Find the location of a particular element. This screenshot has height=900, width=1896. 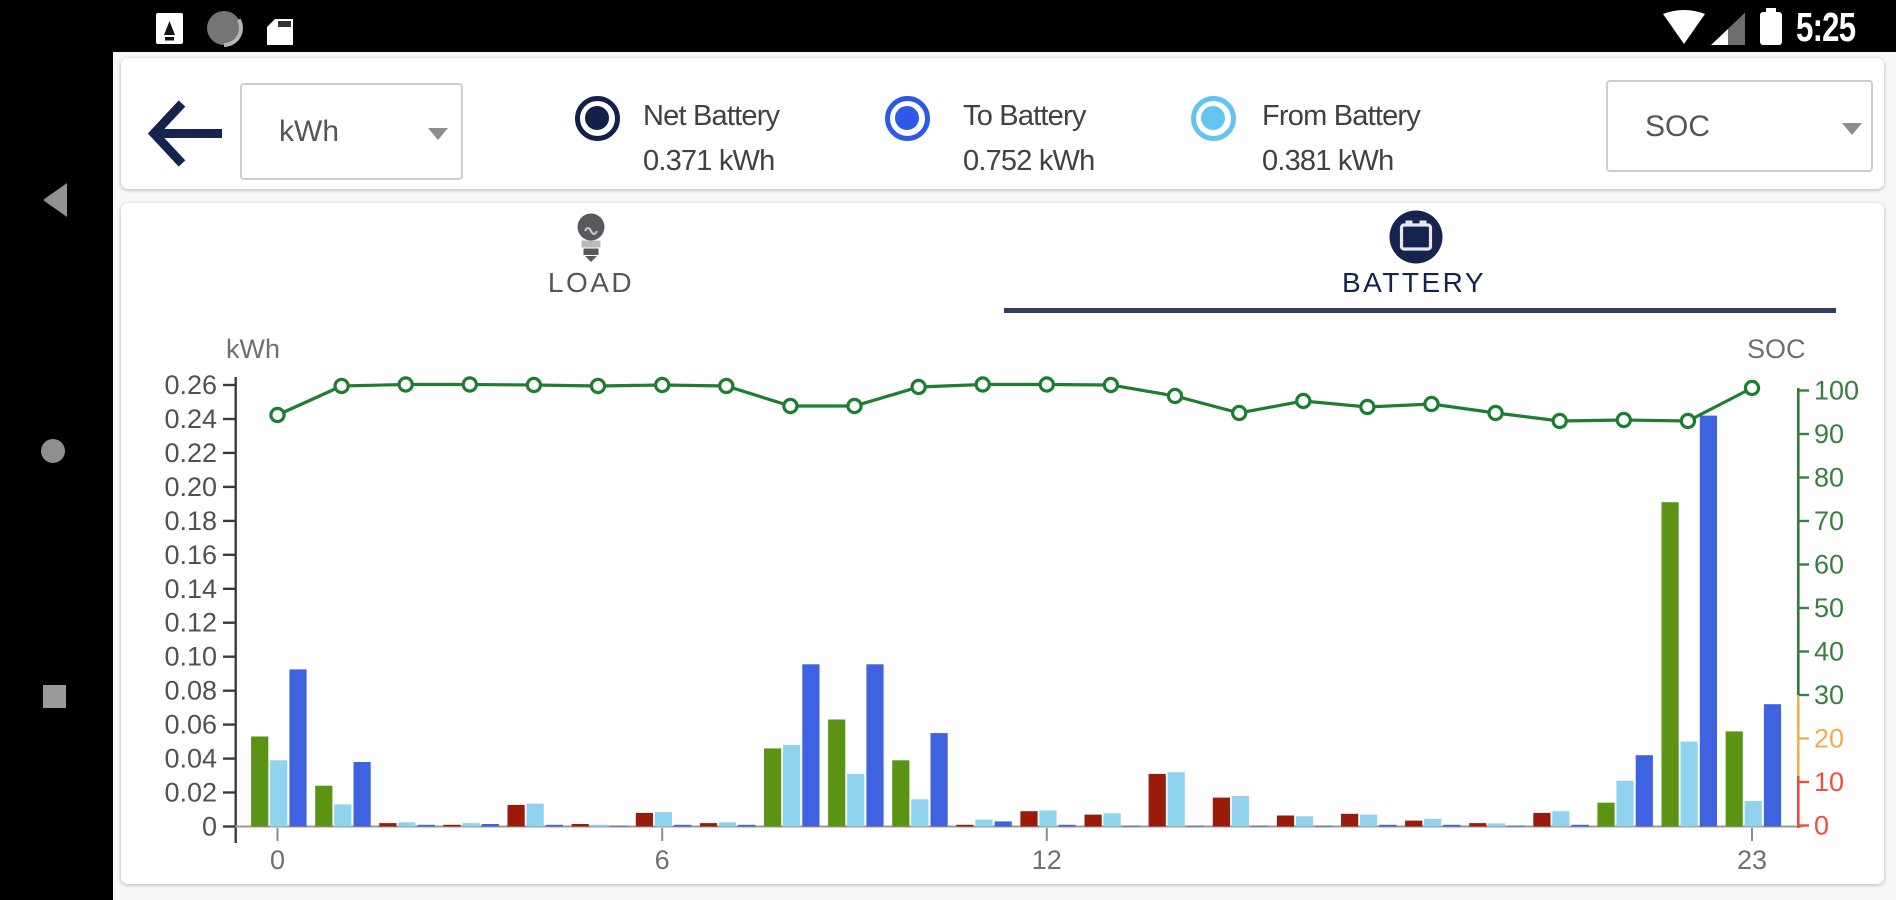

svg-text: 0.14 is located at coordinates (190, 589).